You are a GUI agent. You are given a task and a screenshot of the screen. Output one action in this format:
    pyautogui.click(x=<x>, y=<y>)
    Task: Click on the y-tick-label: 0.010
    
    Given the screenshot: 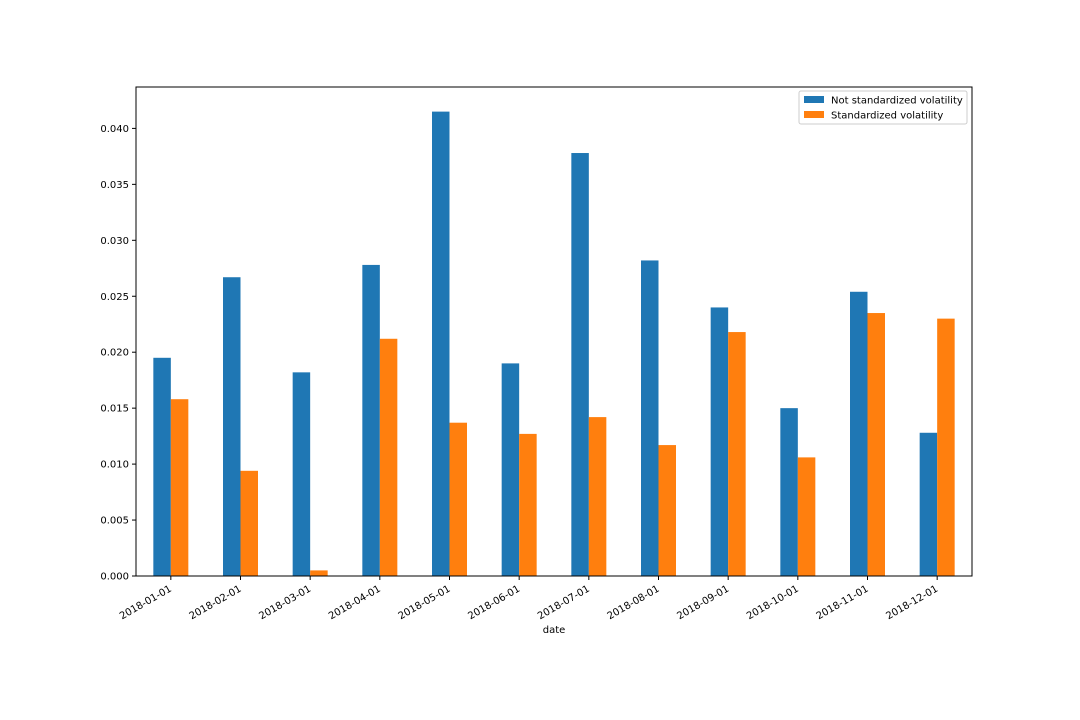 What is the action you would take?
    pyautogui.click(x=114, y=465)
    